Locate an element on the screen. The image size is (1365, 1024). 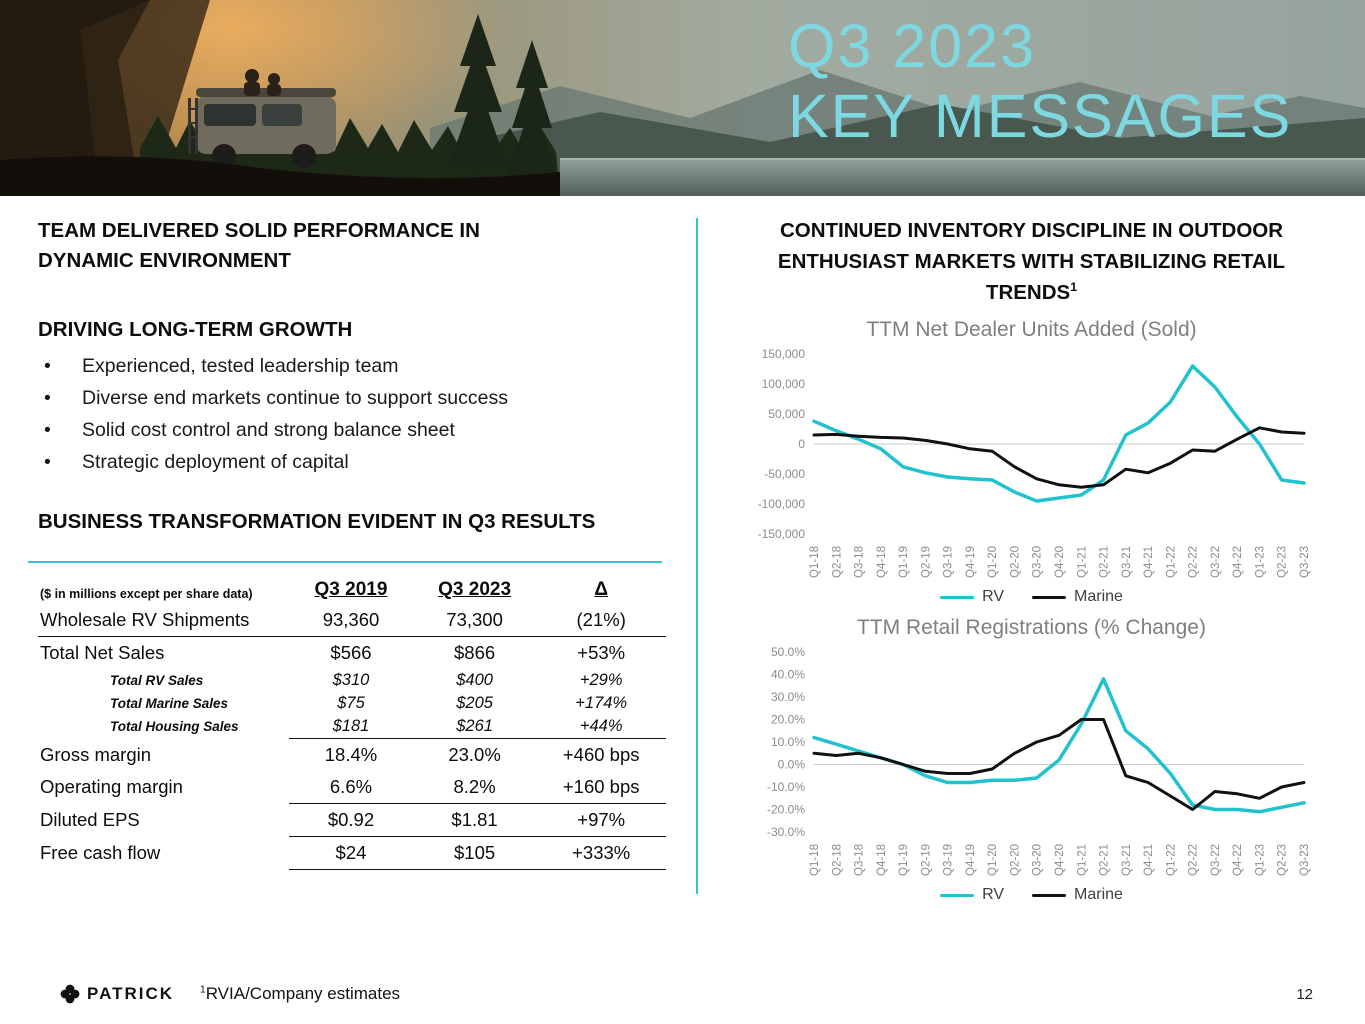
row-value: +174% is located at coordinates (601, 702).